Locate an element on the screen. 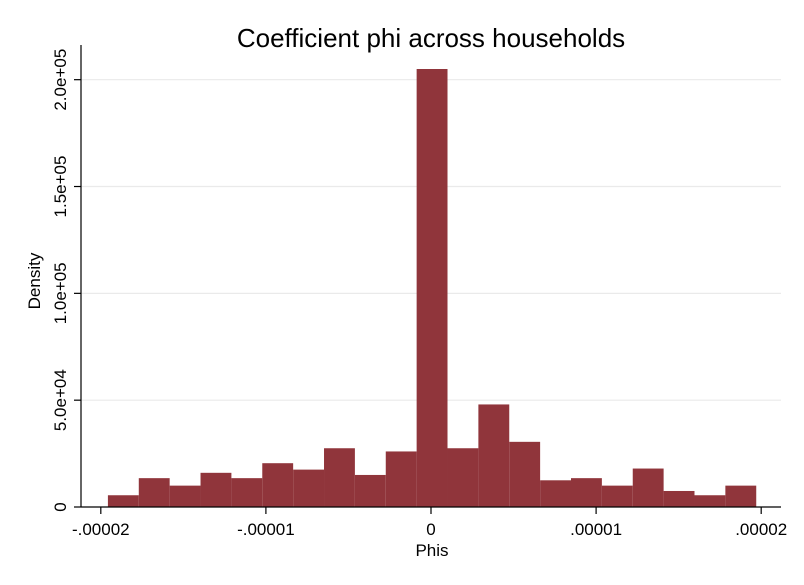 Image resolution: width=804 pixels, height=585 pixels. y-tick-label: 1.5e+05 is located at coordinates (60, 187).